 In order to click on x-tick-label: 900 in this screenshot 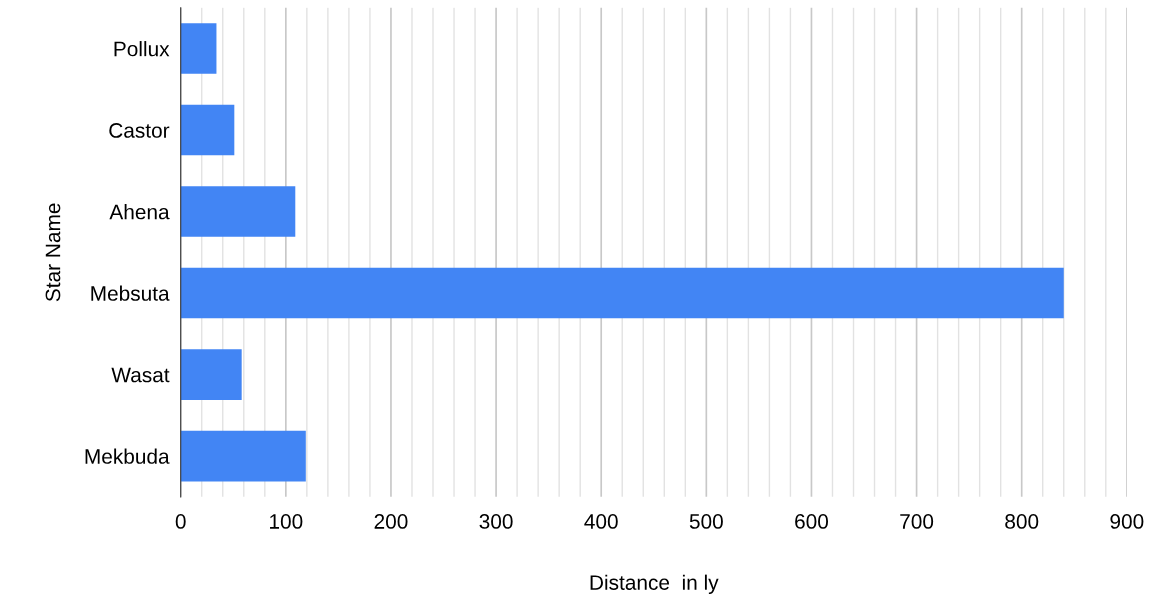, I will do `click(1127, 521)`.